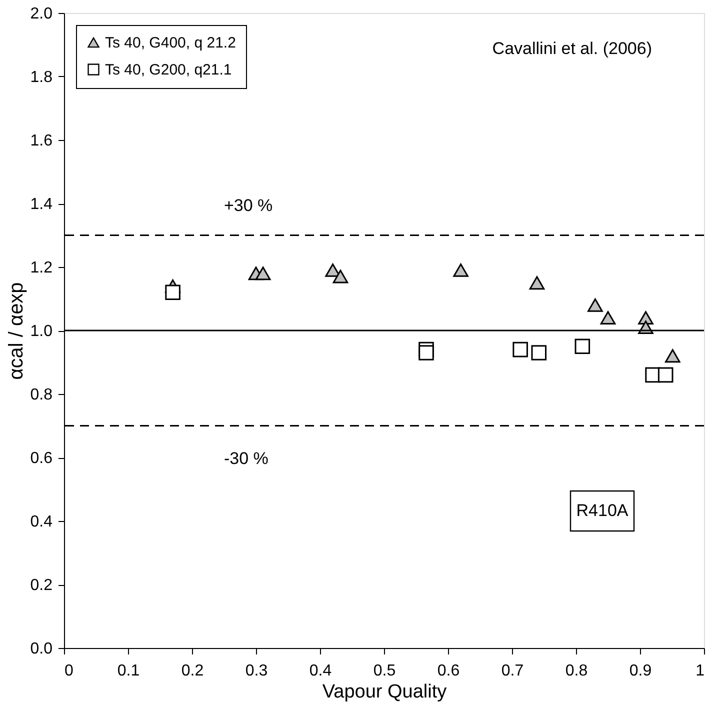 The width and height of the screenshot is (710, 706). What do you see at coordinates (246, 458) in the screenshot?
I see `annotation: -30 %` at bounding box center [246, 458].